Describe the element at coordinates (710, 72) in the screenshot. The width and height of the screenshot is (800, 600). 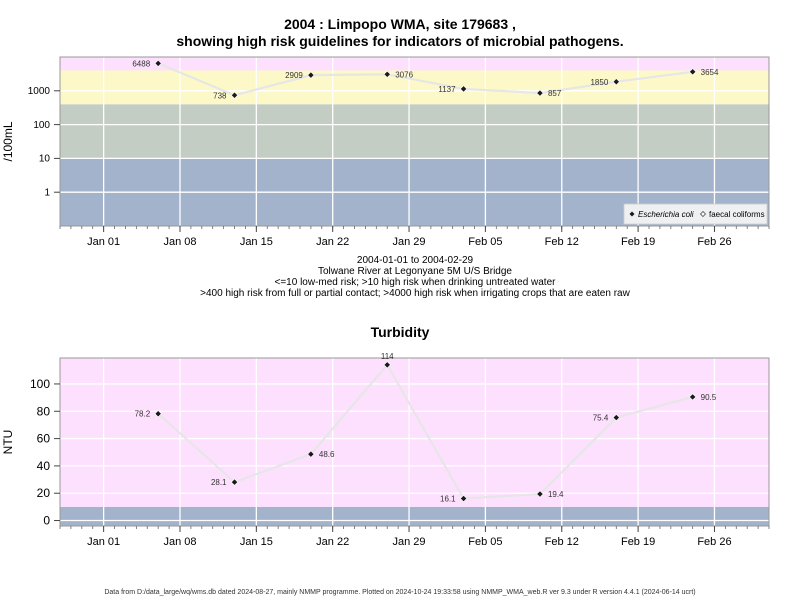
I see `data-label: 3654` at that location.